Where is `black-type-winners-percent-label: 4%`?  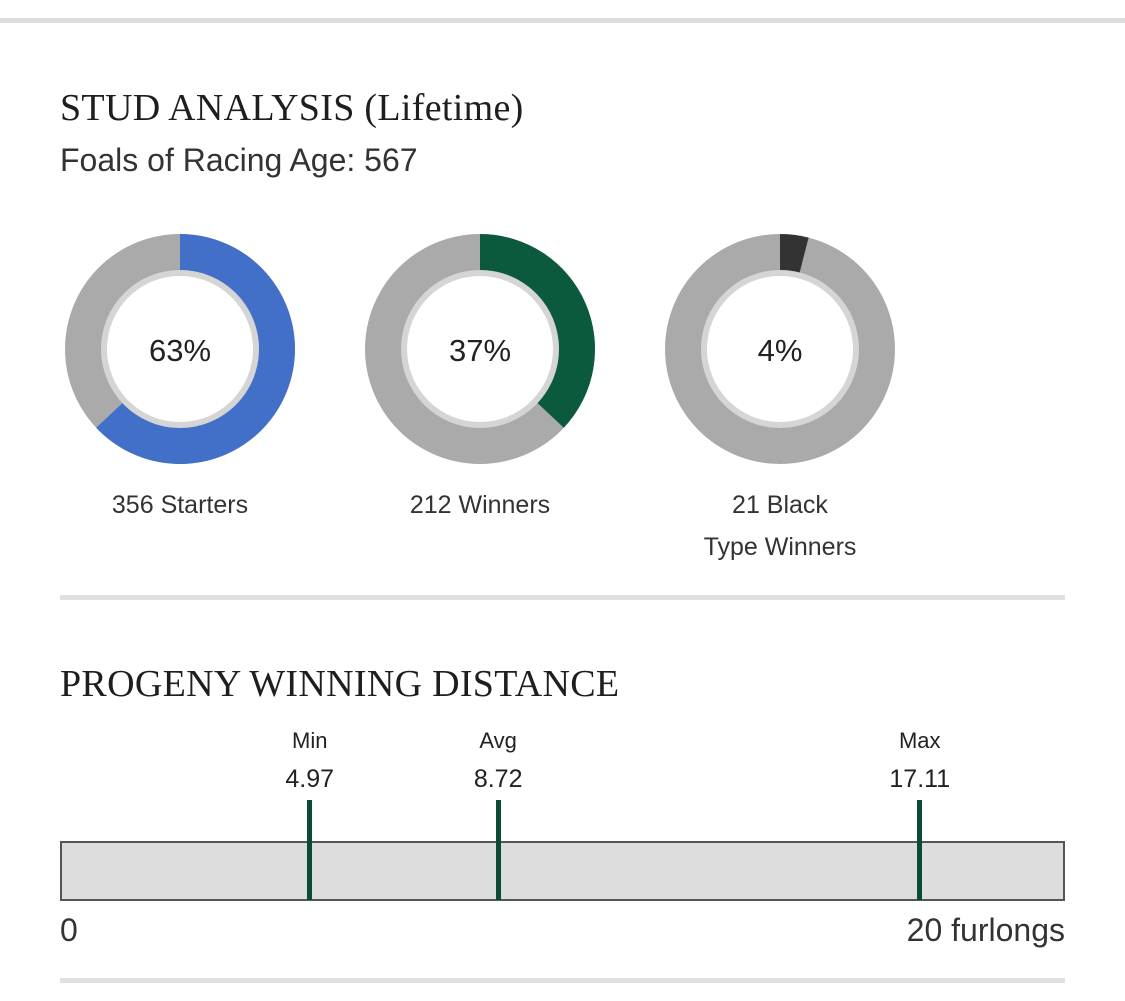 black-type-winners-percent-label: 4% is located at coordinates (780, 350).